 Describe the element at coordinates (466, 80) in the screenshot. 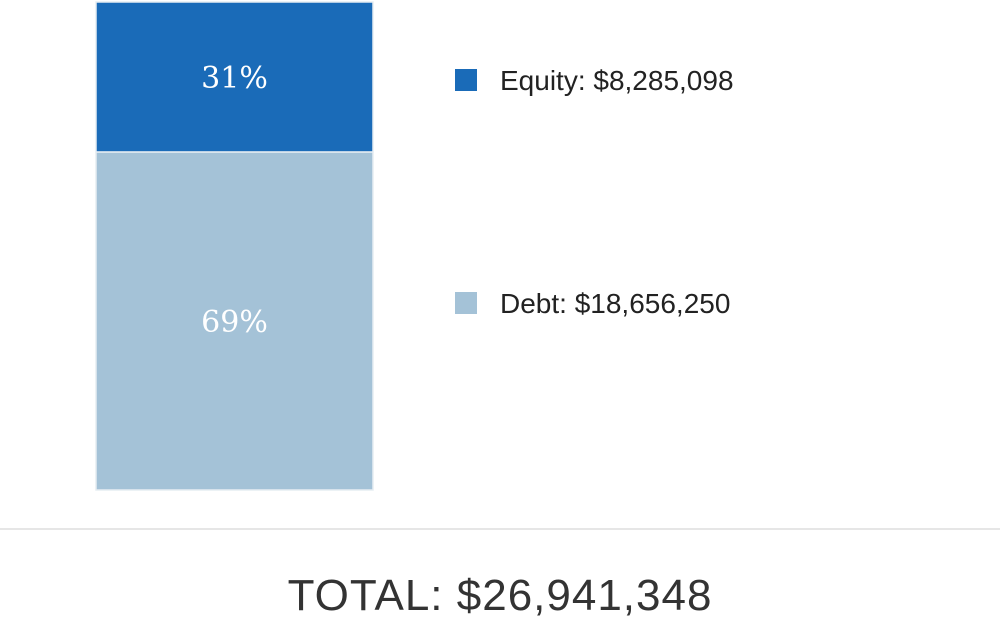

I see `legend-swatch-equity` at that location.